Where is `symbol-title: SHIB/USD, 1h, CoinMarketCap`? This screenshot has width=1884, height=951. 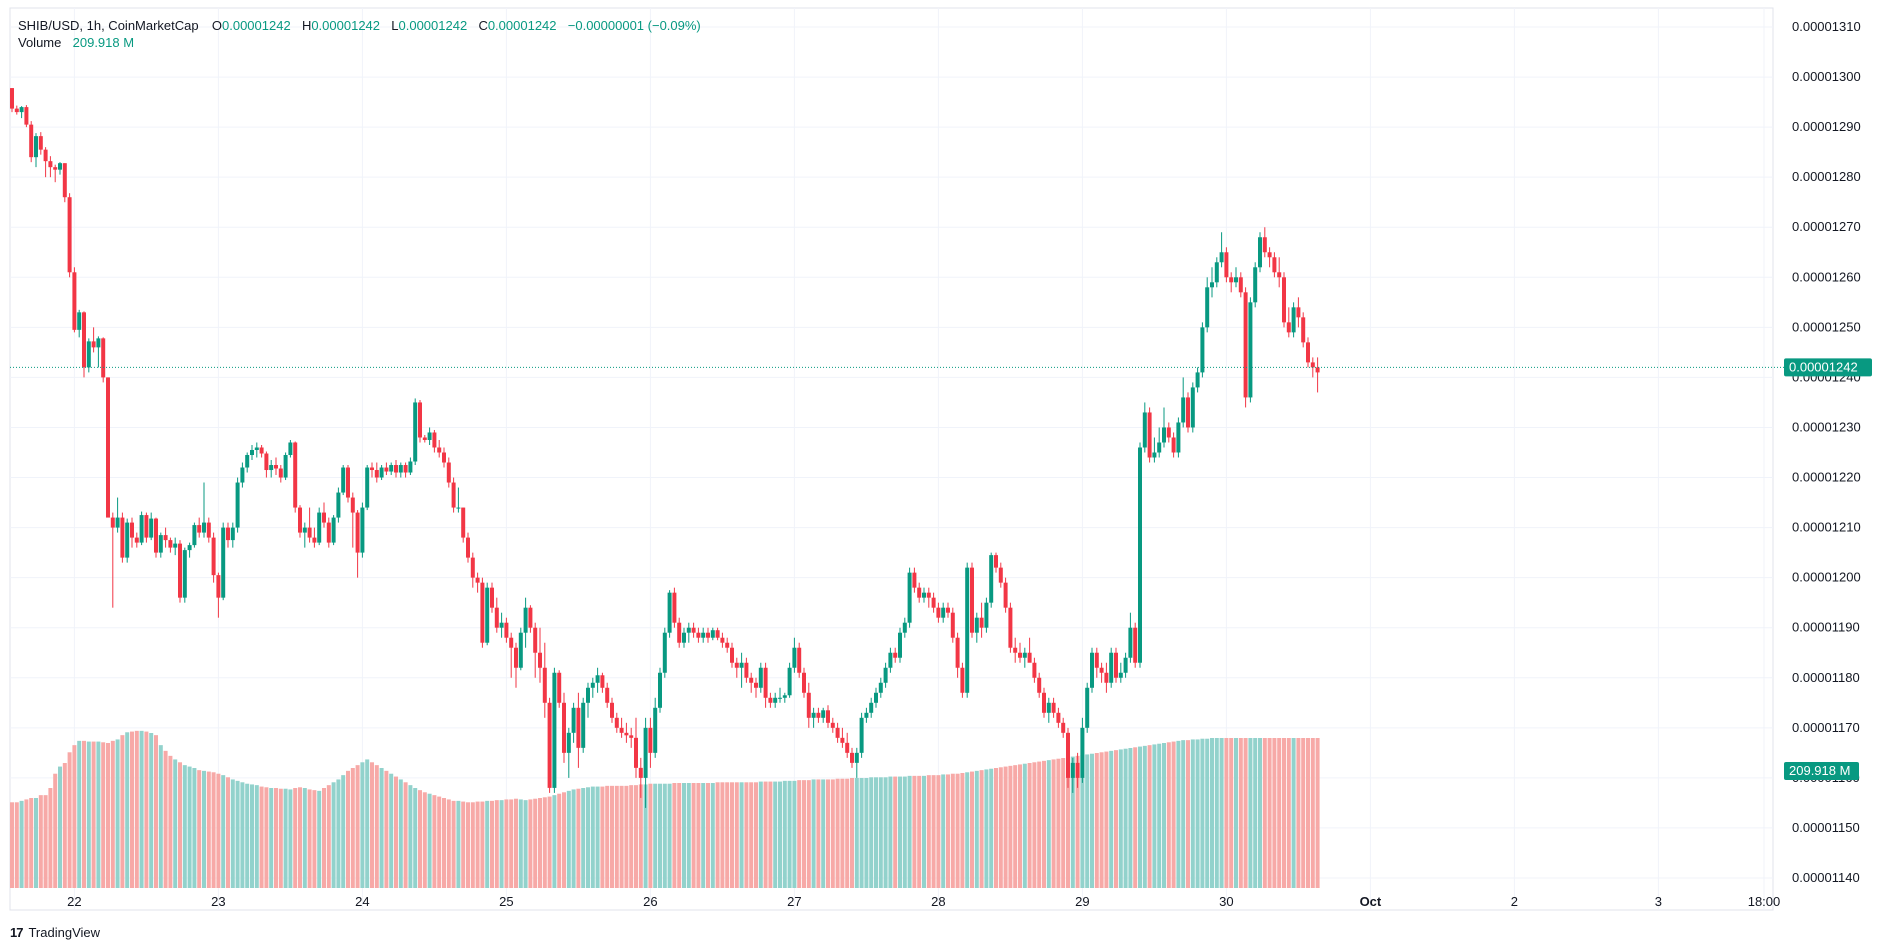 symbol-title: SHIB/USD, 1h, CoinMarketCap is located at coordinates (108, 25).